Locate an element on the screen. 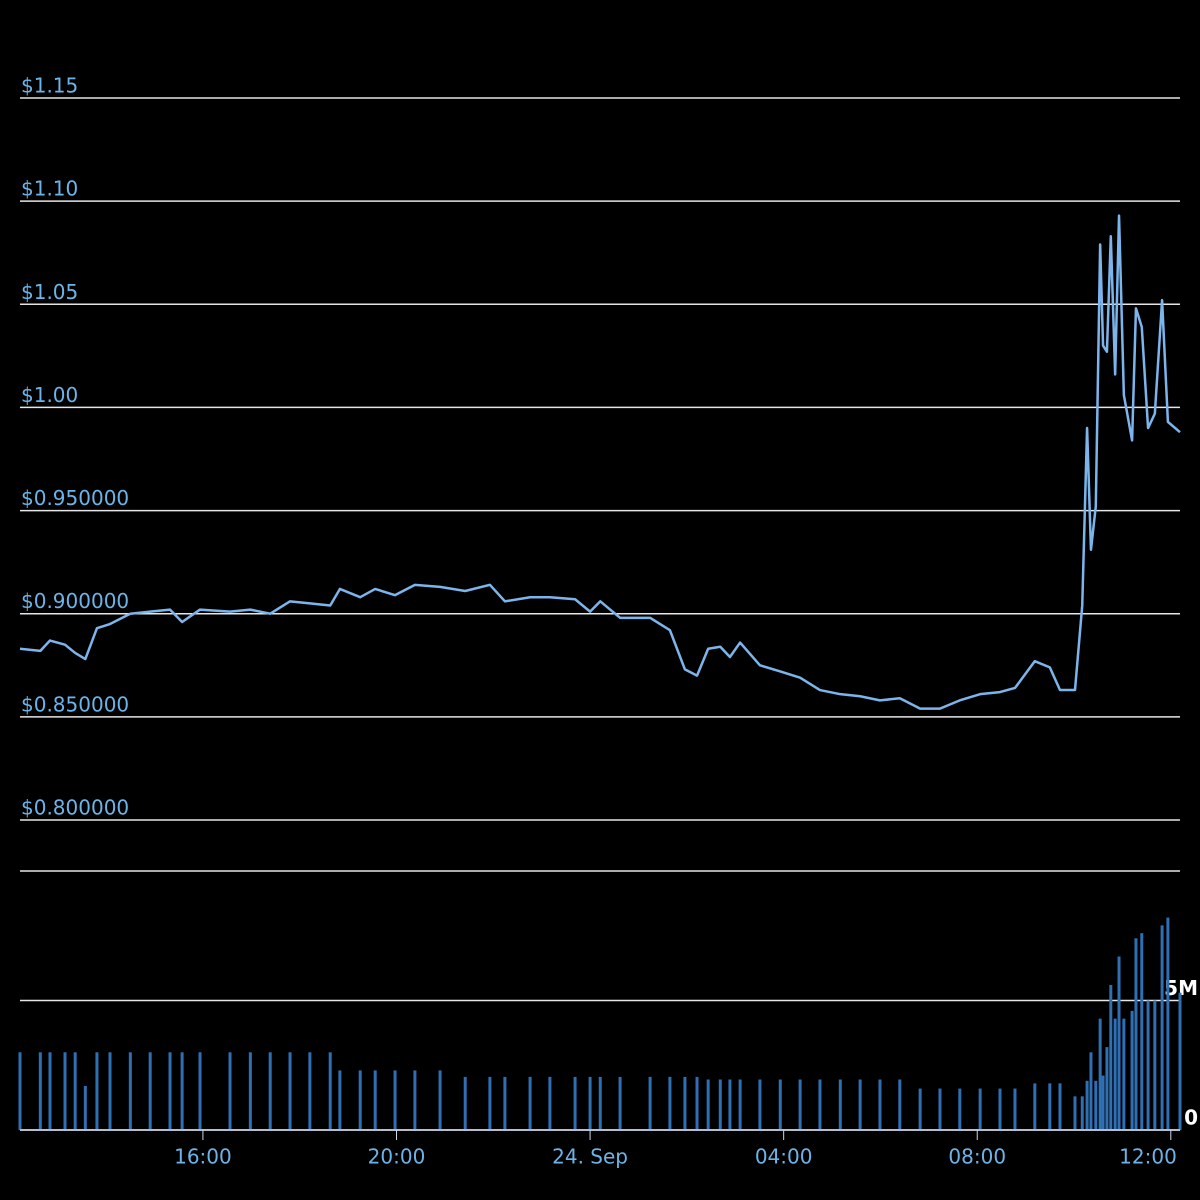 The image size is (1200, 1200). y-tick-label: $1.00 is located at coordinates (49, 395).